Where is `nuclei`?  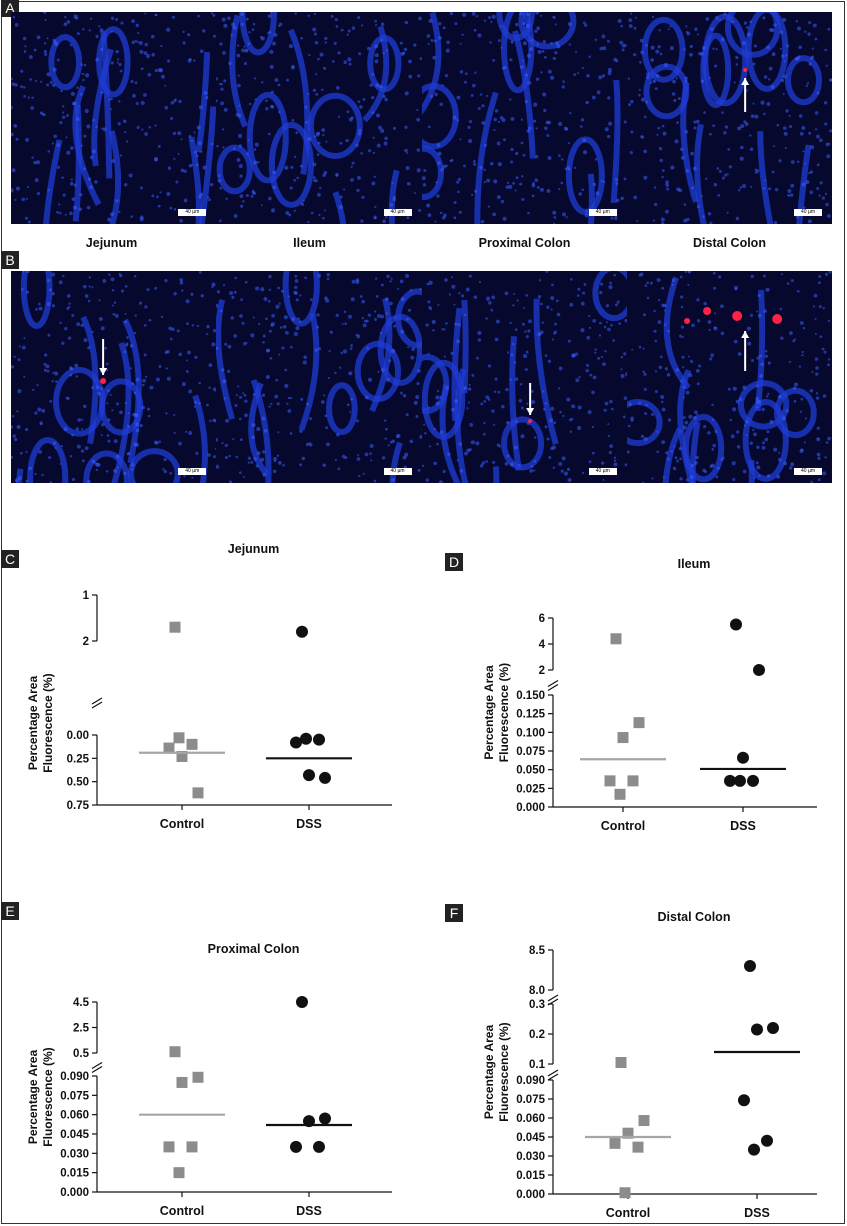 nuclei is located at coordinates (319, 378).